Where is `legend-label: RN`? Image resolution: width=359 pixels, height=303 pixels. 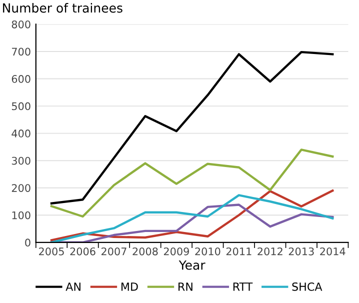
legend-label: RN is located at coordinates (185, 286).